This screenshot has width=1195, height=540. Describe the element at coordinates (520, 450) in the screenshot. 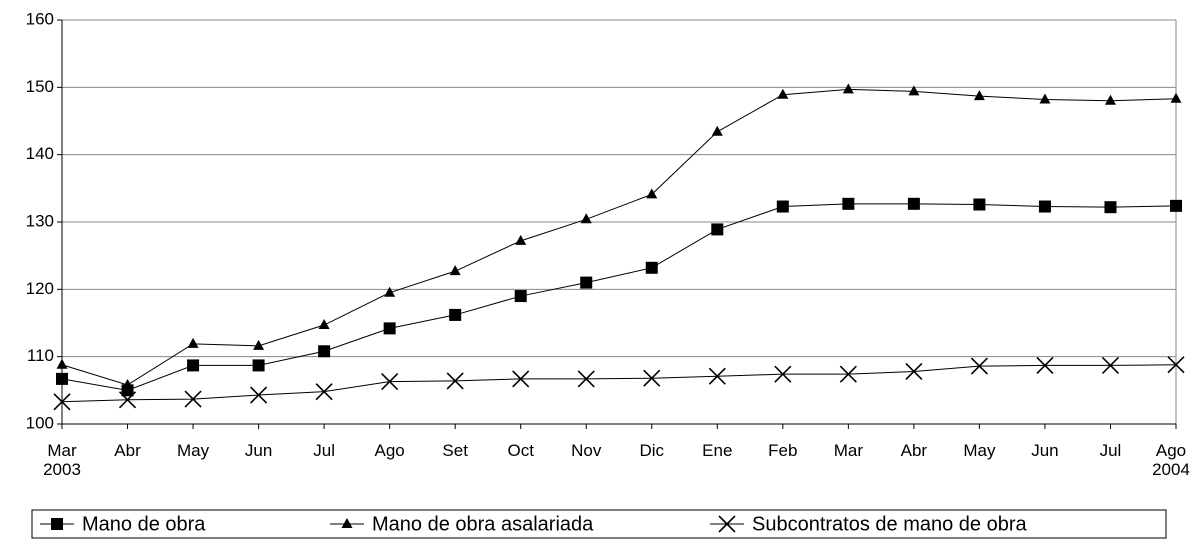

I see `x-tick-label: Oct` at that location.